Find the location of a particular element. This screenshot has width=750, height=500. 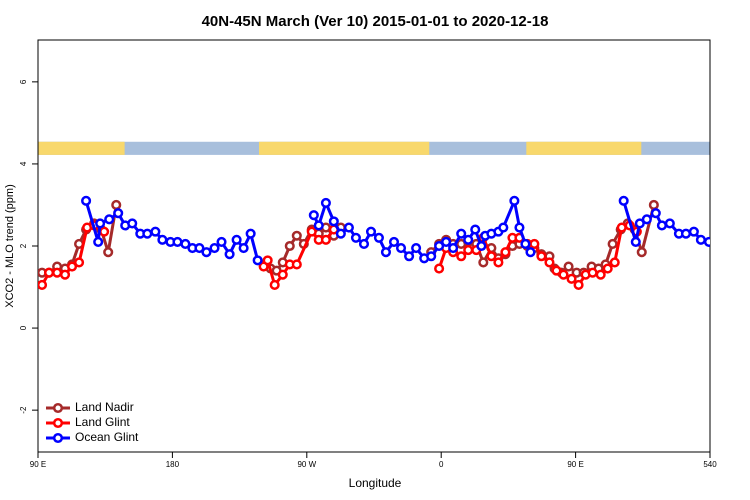

series-line is located at coordinates (349, 239).